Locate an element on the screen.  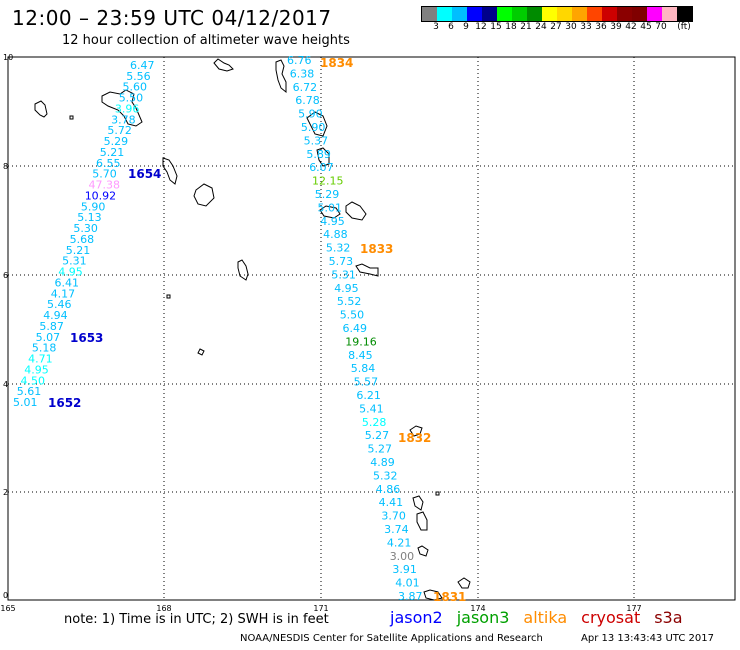
wave-height-label: 6.72 is located at coordinates (305, 87).